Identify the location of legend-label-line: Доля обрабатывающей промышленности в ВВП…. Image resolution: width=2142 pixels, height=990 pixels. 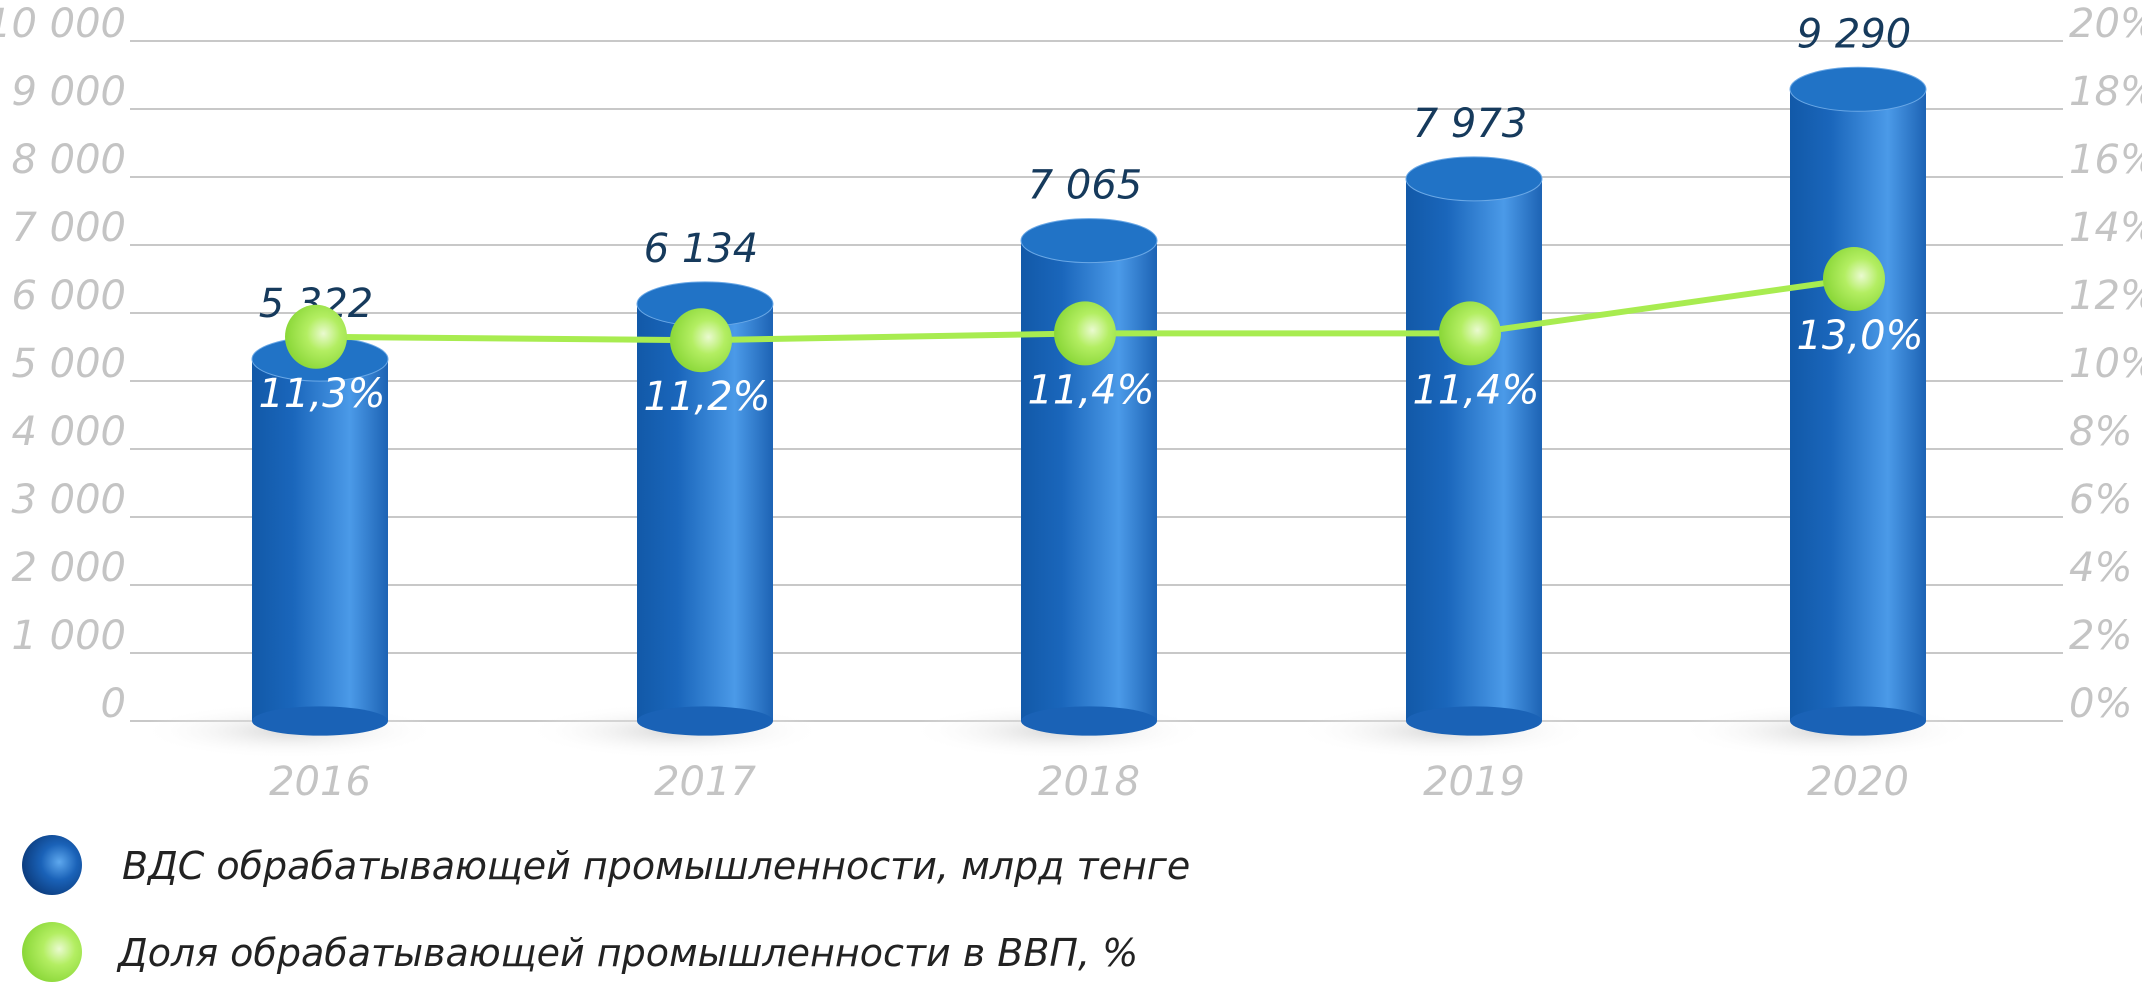
(627, 953).